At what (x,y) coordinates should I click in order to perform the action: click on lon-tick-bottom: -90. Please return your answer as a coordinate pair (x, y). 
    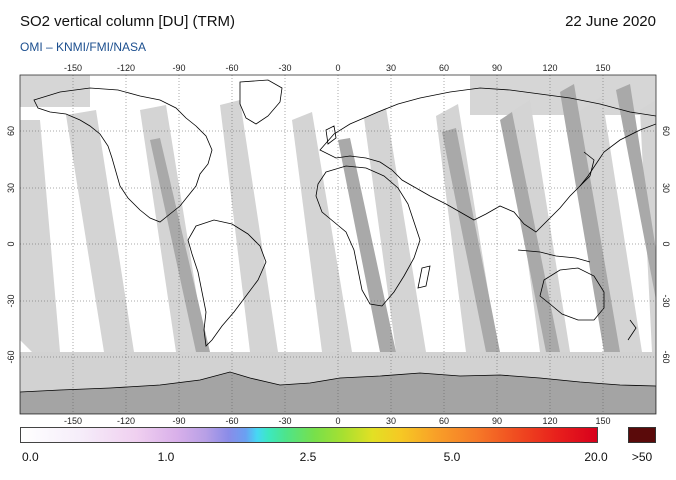
    Looking at the image, I should click on (178, 421).